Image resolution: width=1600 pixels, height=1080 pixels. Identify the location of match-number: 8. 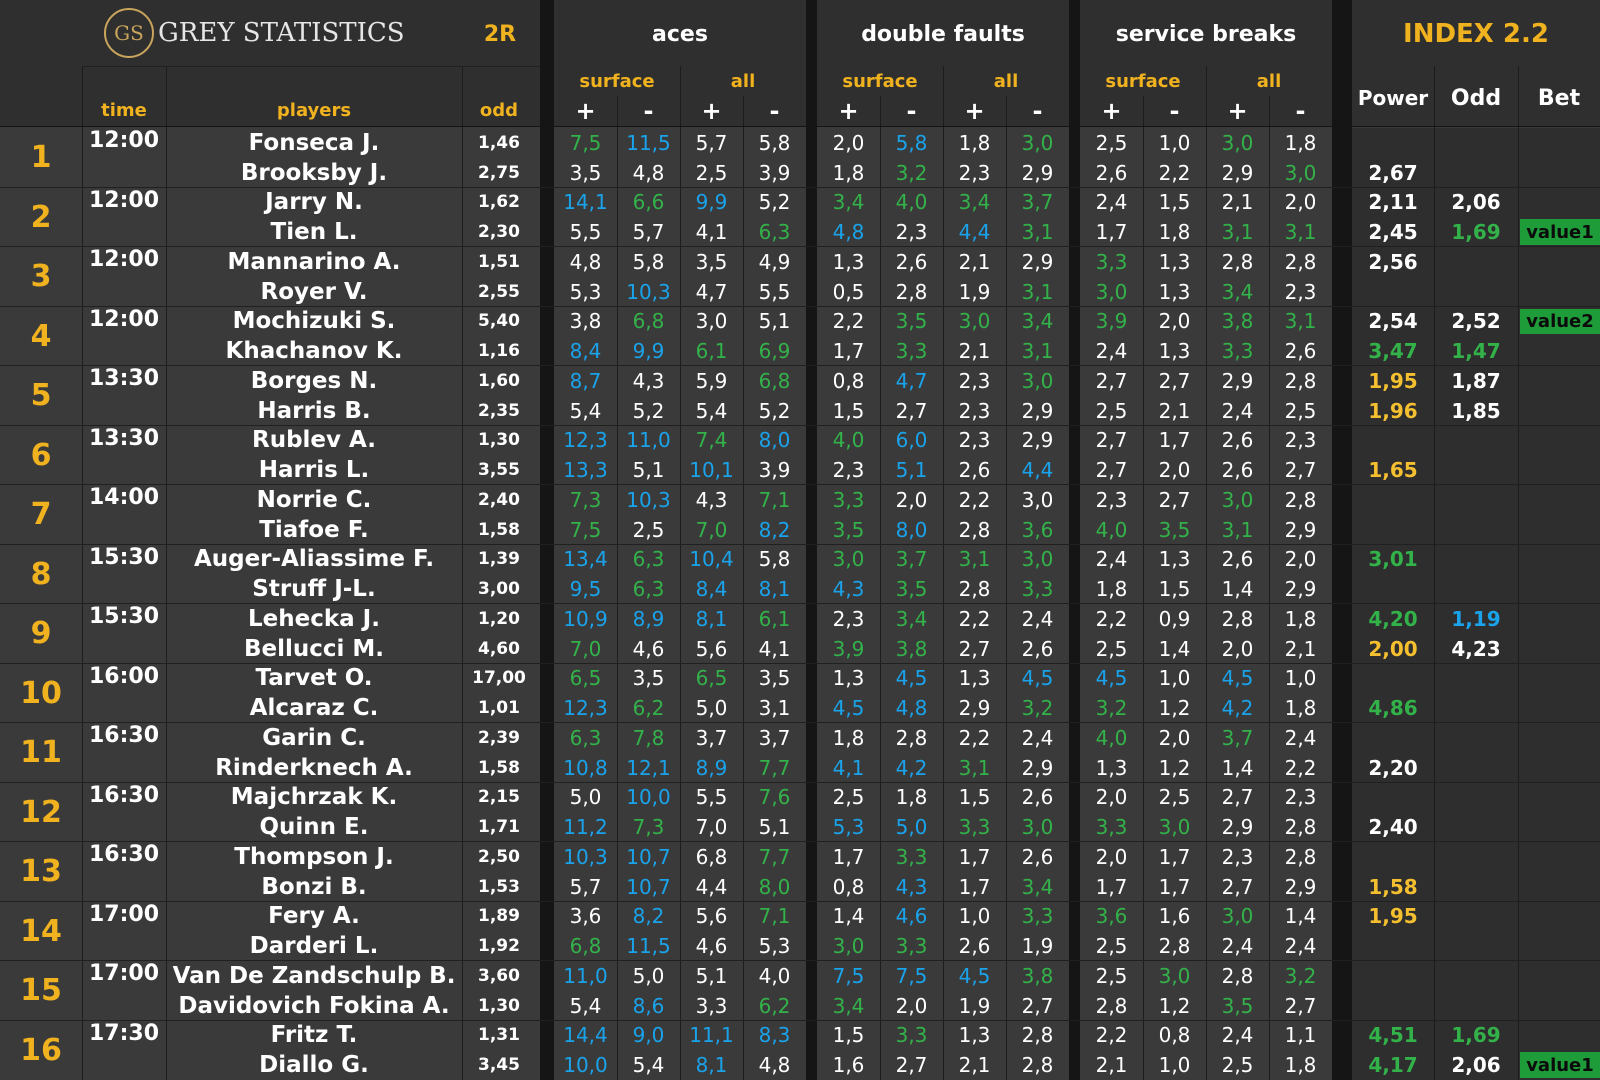
(41, 574).